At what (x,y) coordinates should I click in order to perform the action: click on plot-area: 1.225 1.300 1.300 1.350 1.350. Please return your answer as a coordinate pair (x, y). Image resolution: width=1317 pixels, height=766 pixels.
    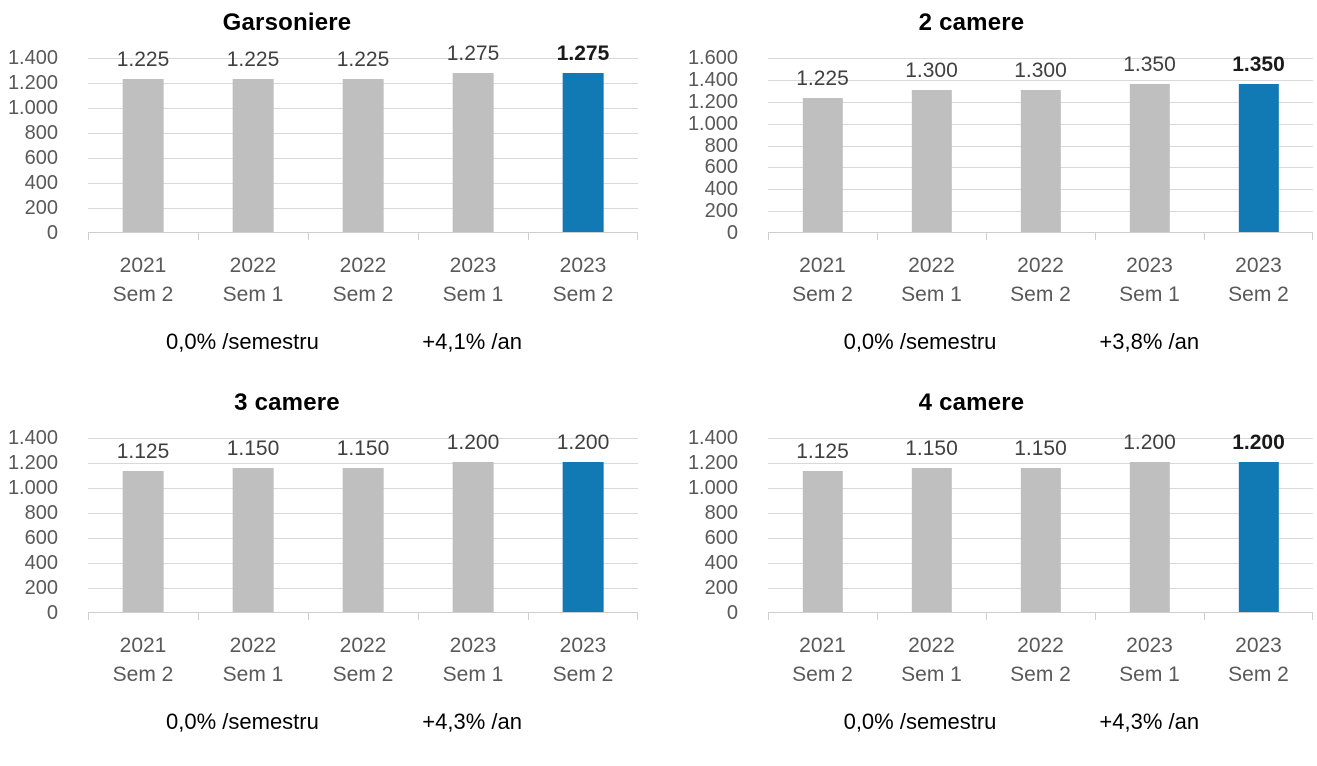
    Looking at the image, I should click on (1040, 143).